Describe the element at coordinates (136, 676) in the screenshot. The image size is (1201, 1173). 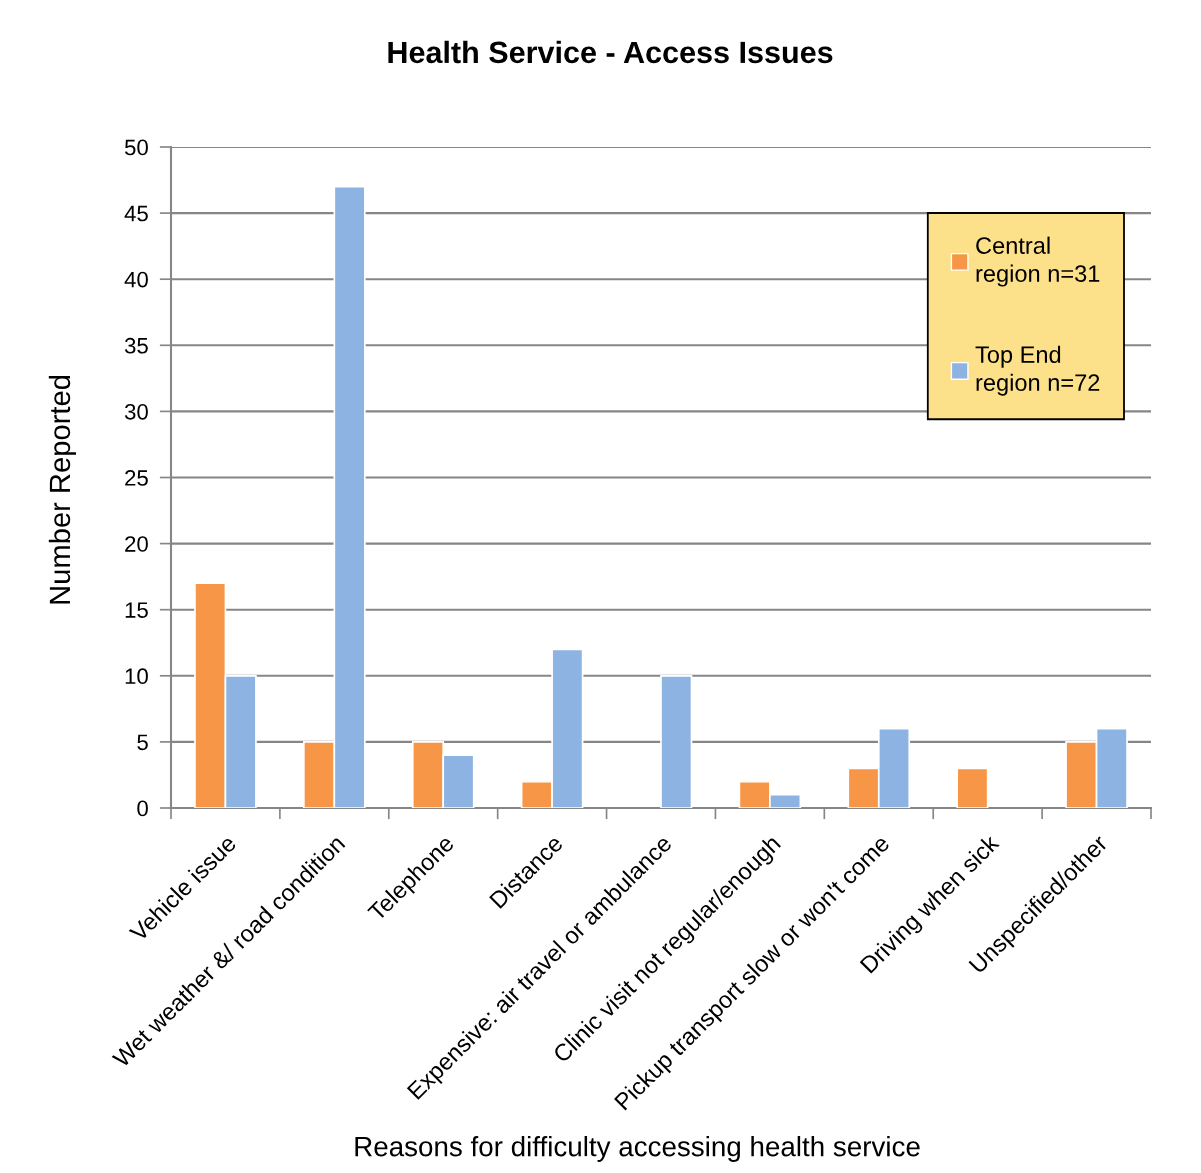
I see `y-tick-label: 10` at that location.